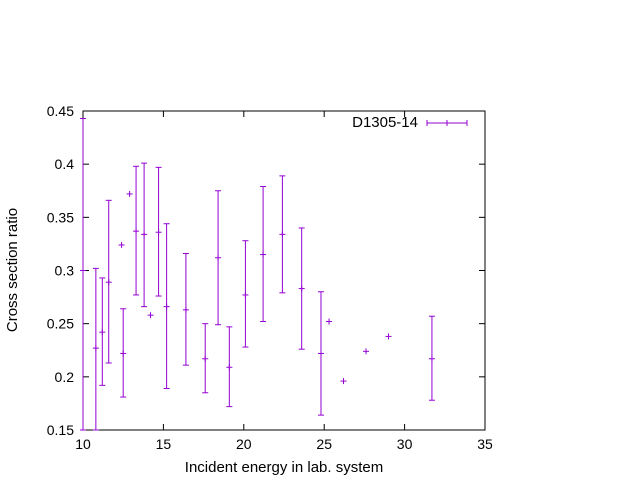  Describe the element at coordinates (60, 217) in the screenshot. I see `y-tick-label: 0.35` at that location.